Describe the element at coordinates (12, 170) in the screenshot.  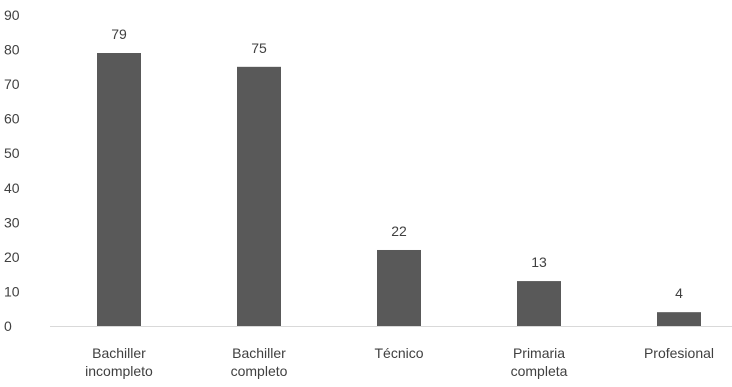
I see `y-axis: 0 10 20 30 40 50 60 70 80 90` at that location.